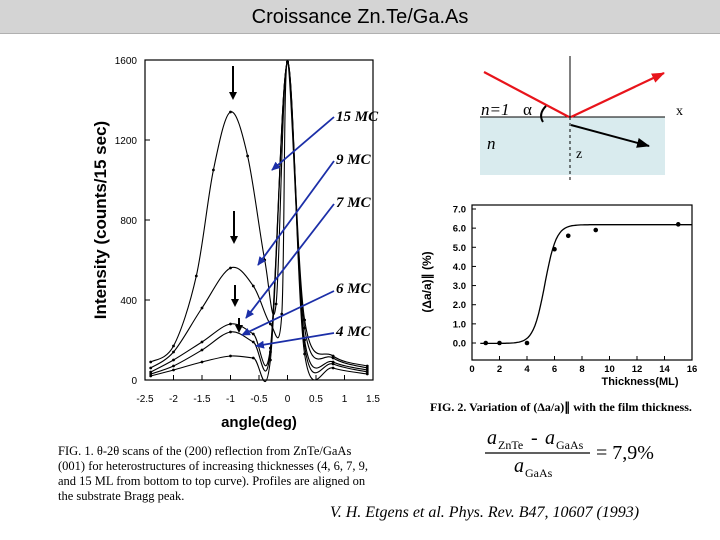 This screenshot has height=540, width=720. I want to click on fig1-caption-line: the substrate Bragg peak., so click(121, 496).